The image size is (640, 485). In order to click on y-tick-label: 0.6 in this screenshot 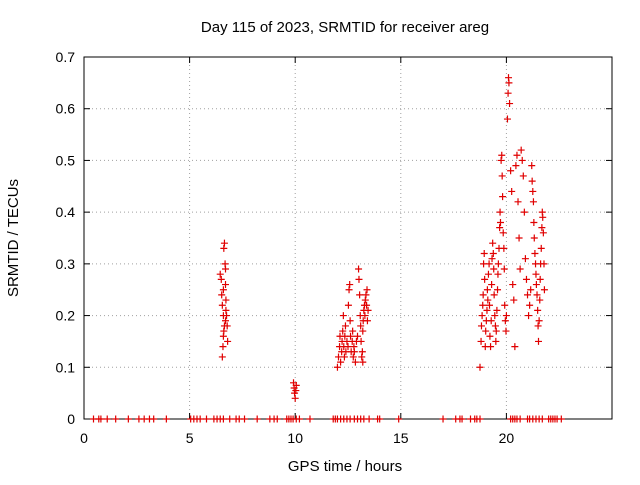, I will do `click(66, 109)`.